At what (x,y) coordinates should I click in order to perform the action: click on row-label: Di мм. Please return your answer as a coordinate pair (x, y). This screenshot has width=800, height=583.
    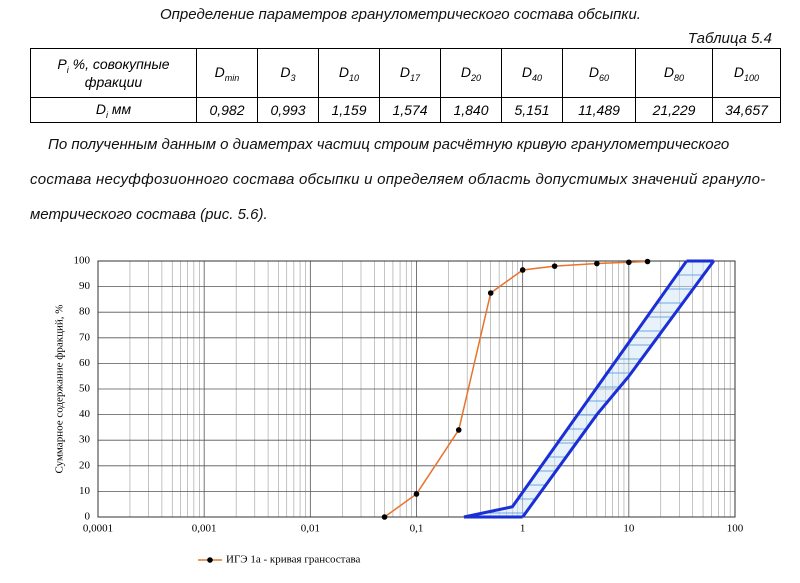
    Looking at the image, I should click on (113, 110).